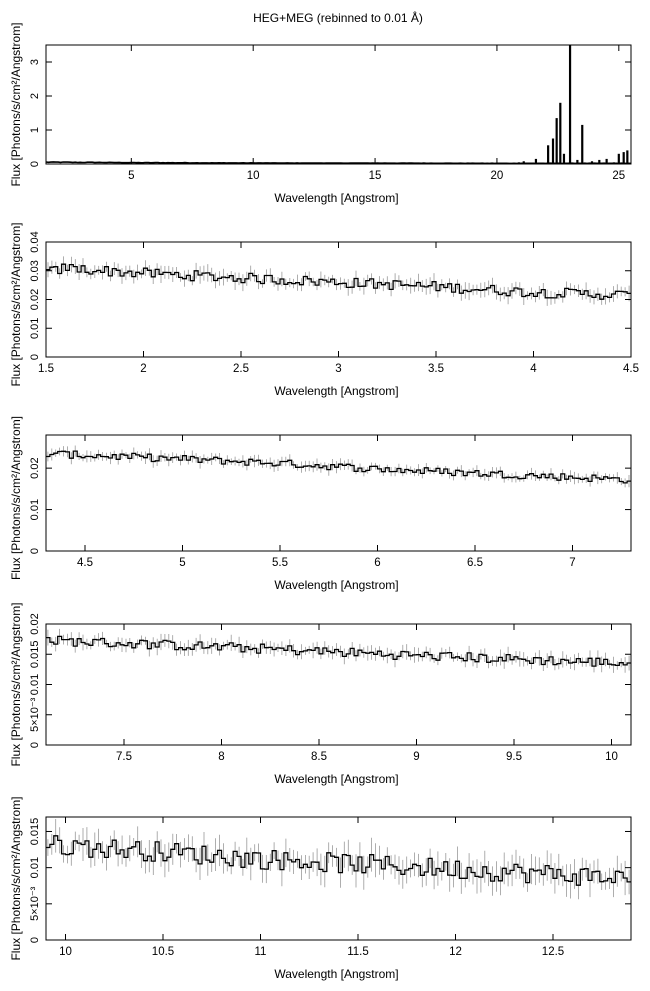  What do you see at coordinates (46, 369) in the screenshot?
I see `x-tick-label: 1.5` at bounding box center [46, 369].